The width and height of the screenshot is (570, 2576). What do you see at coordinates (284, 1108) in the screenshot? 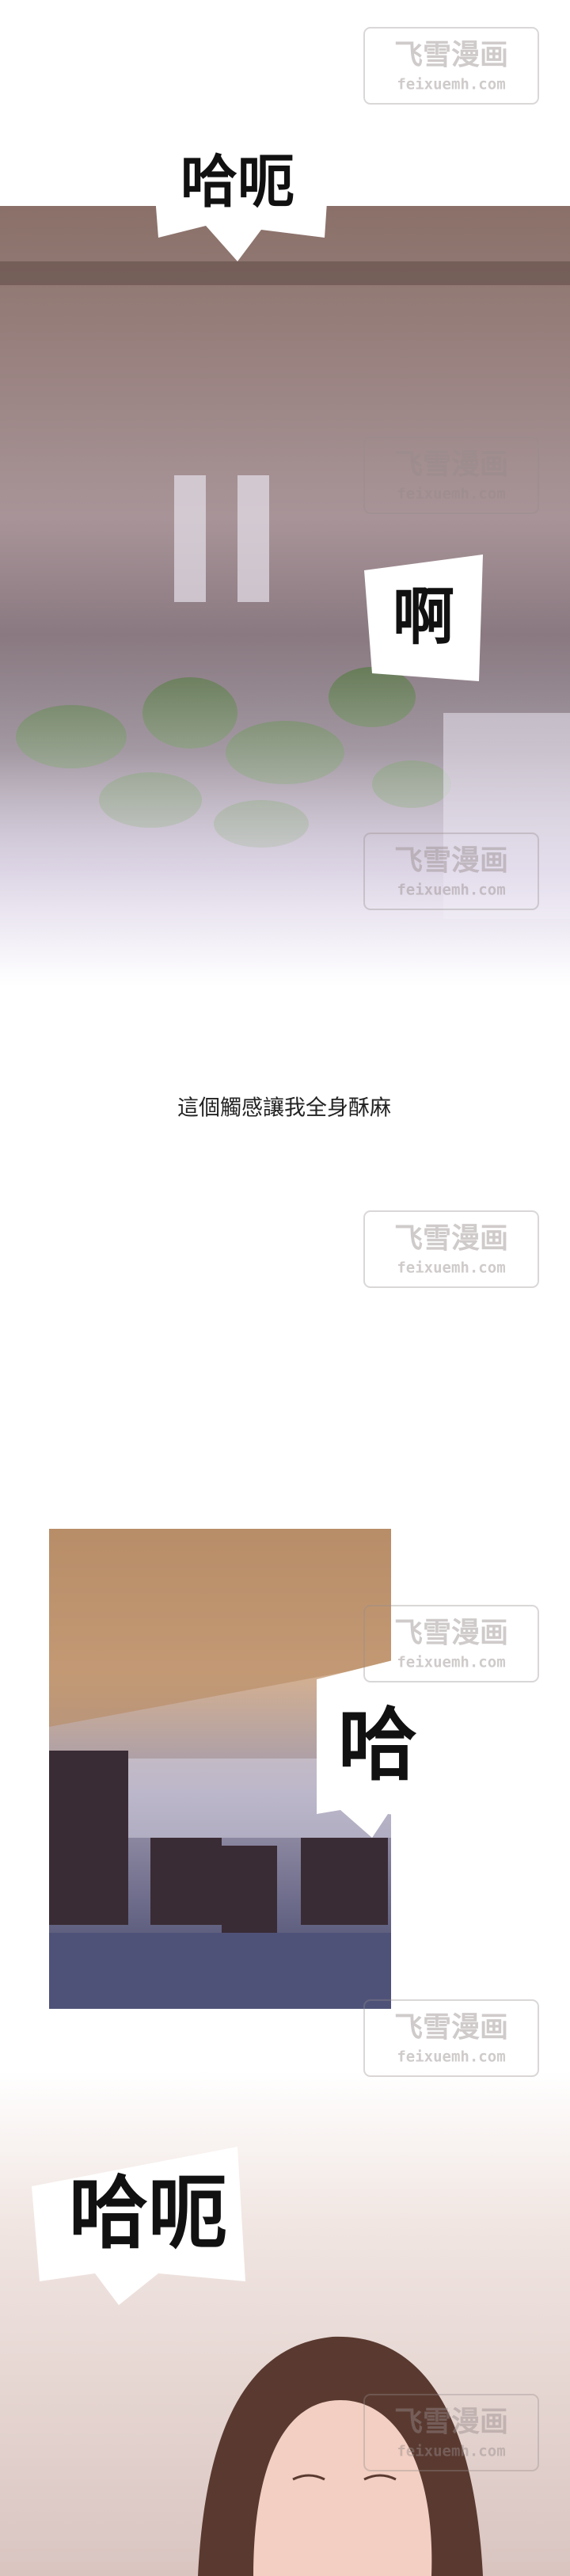
I see `caption: 這個觸感讓我全身酥麻` at bounding box center [284, 1108].